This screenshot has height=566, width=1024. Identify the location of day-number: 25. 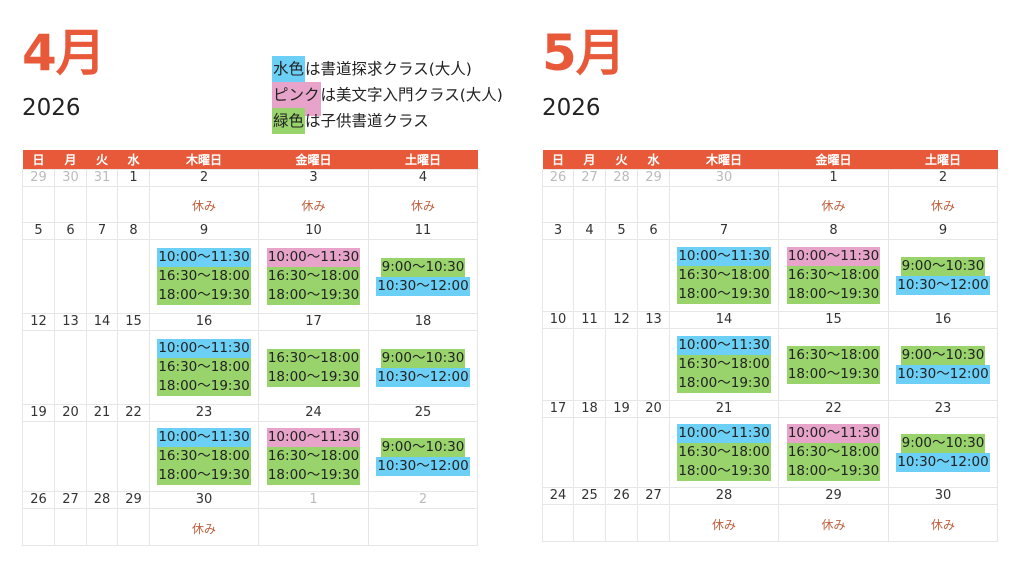
(423, 413).